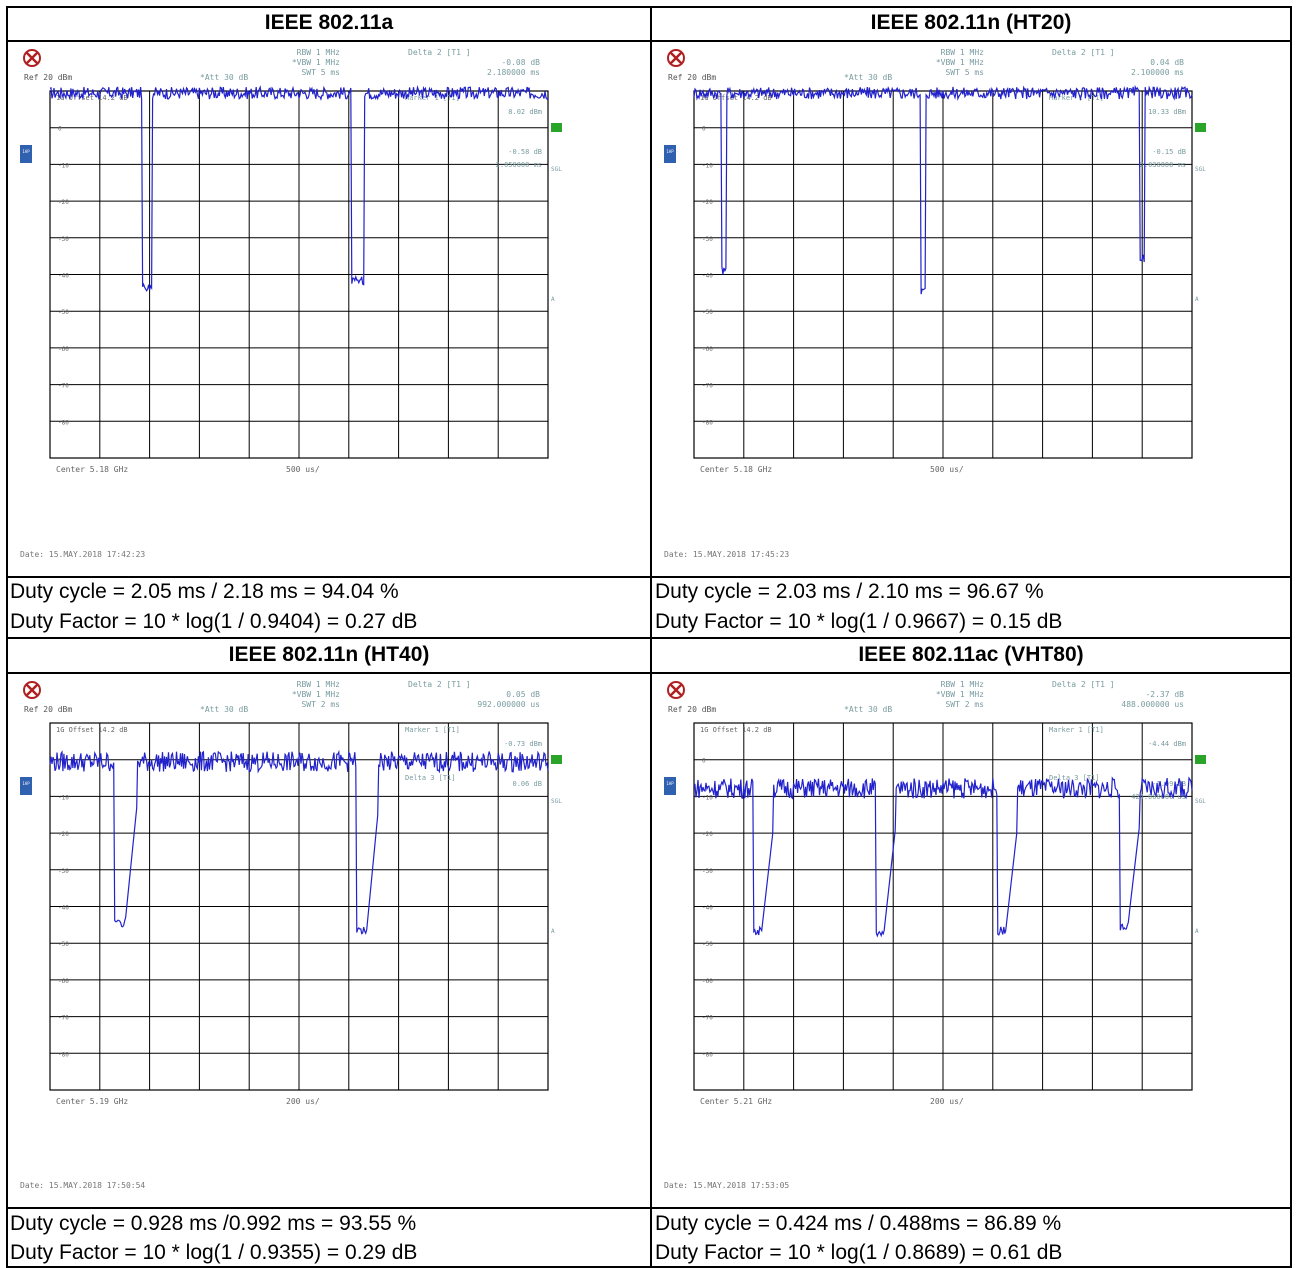 This screenshot has height=1268, width=1296. I want to click on delta3-time: 2.030000 ms, so click(1163, 165).